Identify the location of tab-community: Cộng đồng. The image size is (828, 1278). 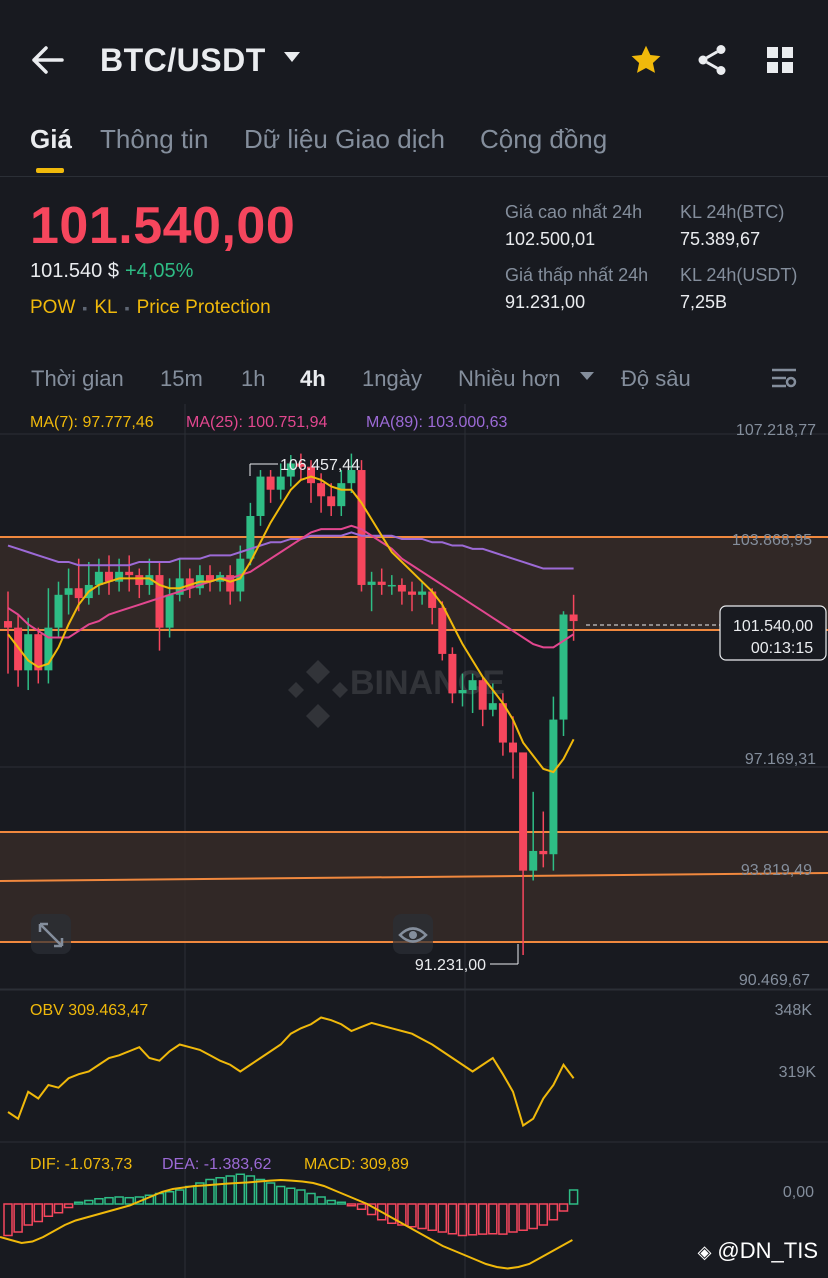
(544, 139).